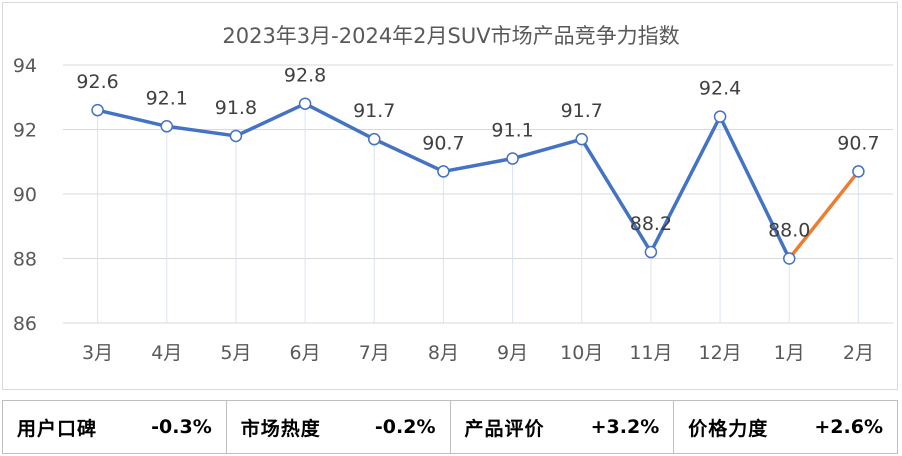 The width and height of the screenshot is (902, 456). I want to click on series-line-highlight, so click(824, 215).